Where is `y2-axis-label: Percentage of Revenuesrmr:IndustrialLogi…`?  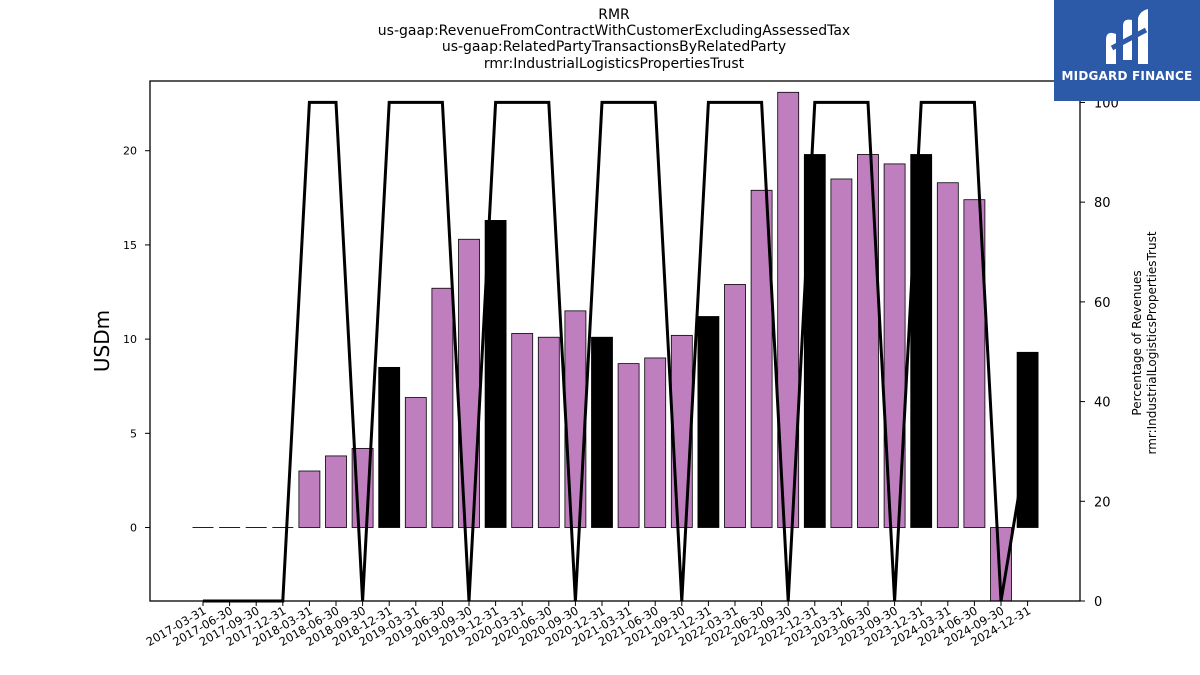 y2-axis-label: Percentage of Revenuesrmr:IndustrialLogi… is located at coordinates (1144, 342).